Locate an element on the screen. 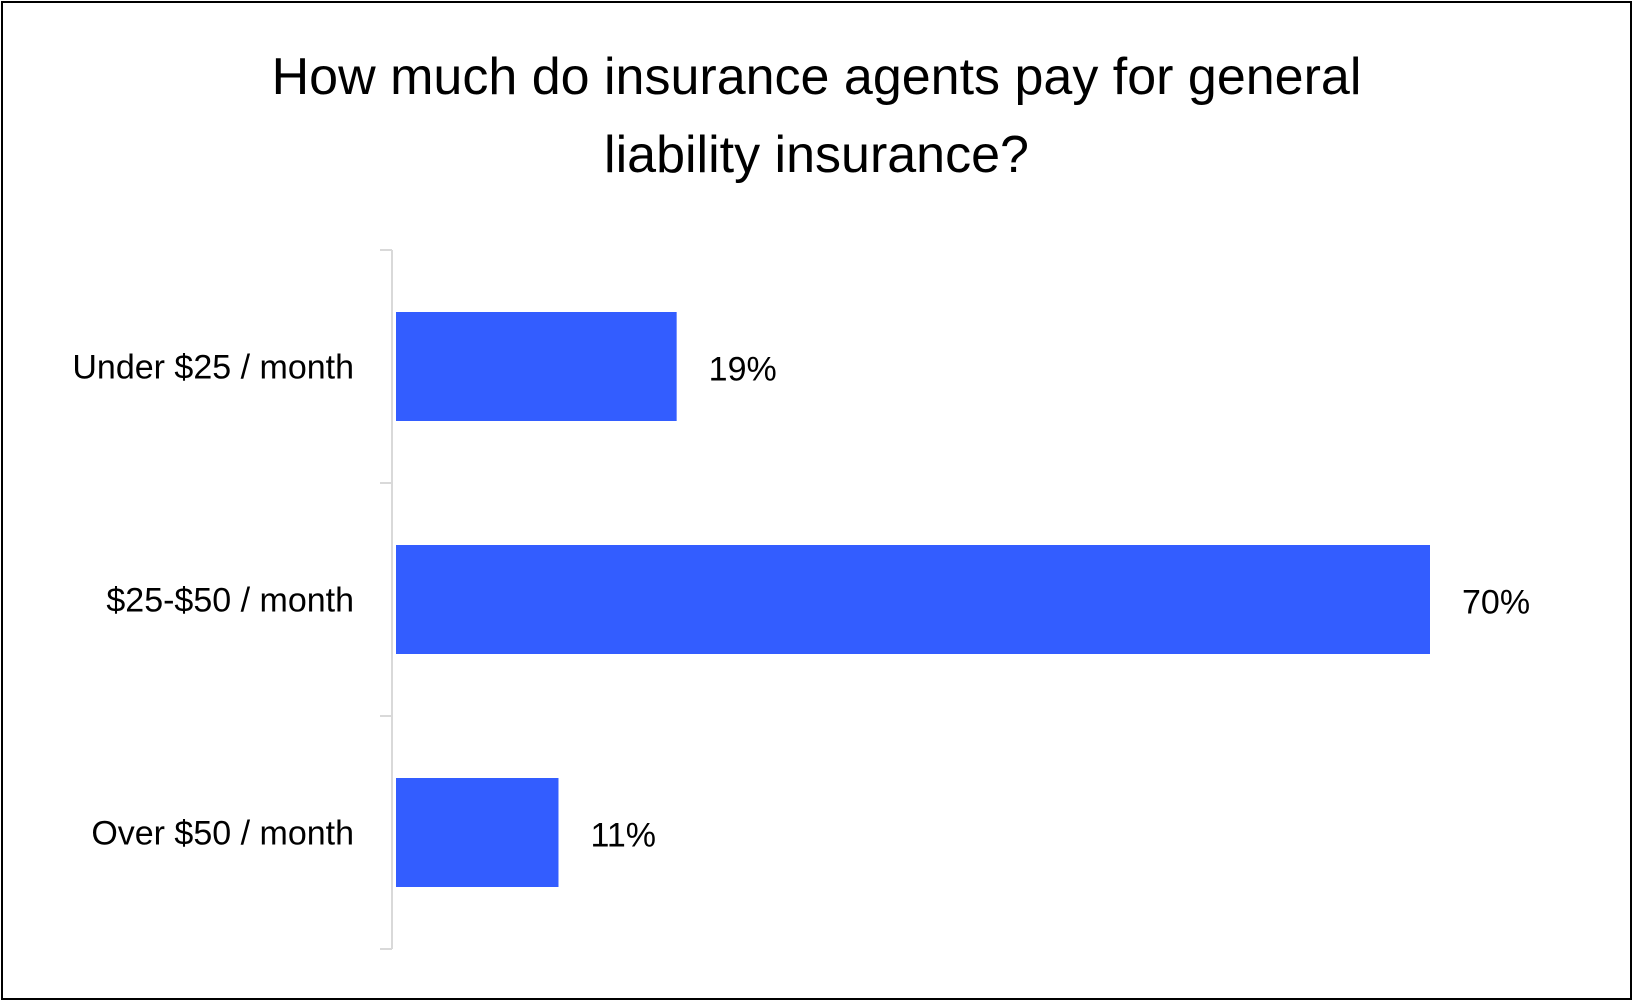  data-label: 19% is located at coordinates (743, 370).